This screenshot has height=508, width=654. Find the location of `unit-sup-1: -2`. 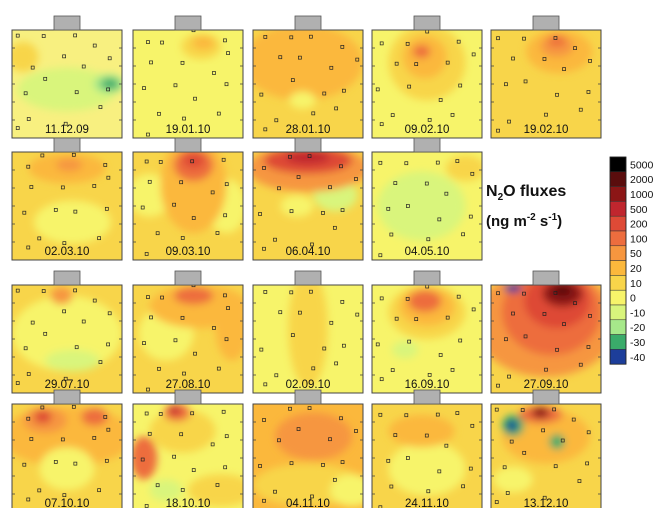

unit-sup-1: -2 is located at coordinates (531, 218).